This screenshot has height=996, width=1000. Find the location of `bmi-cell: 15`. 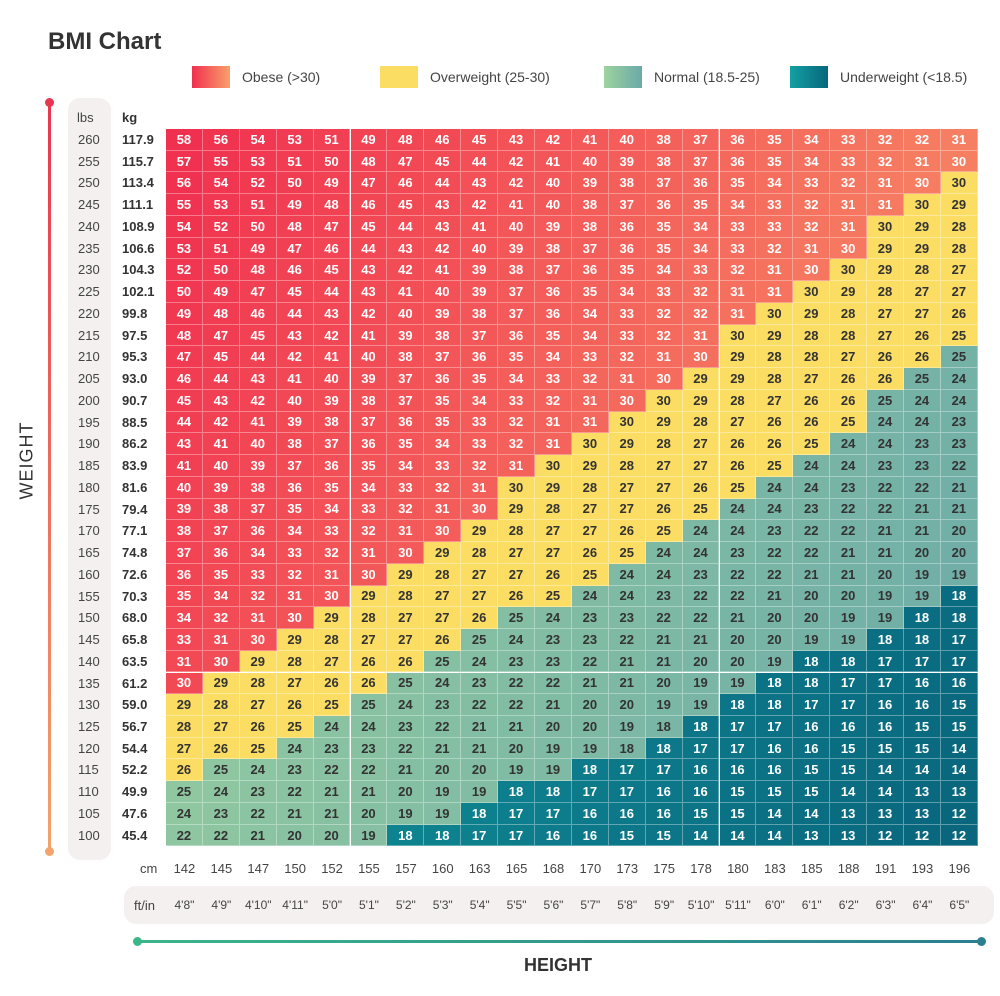

bmi-cell: 15 is located at coordinates (922, 748).